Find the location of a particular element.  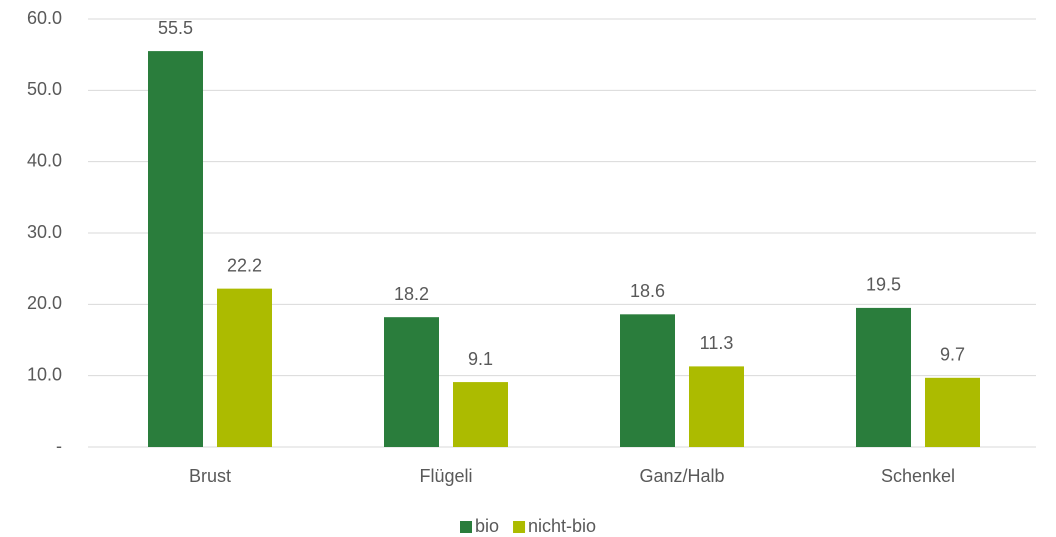

y-tick-label: 40.0 is located at coordinates (44, 160).